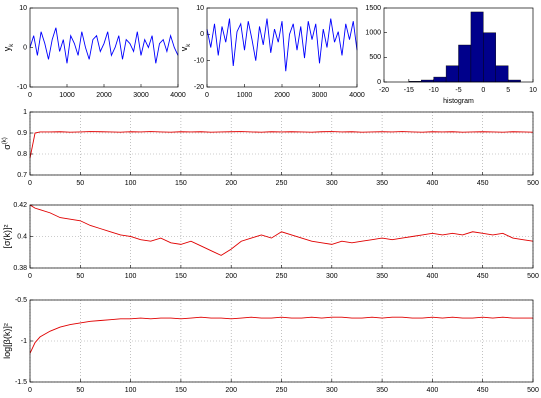 The image size is (541, 398). Describe the element at coordinates (375, 57) in the screenshot. I see `y-tick-label: 500` at that location.